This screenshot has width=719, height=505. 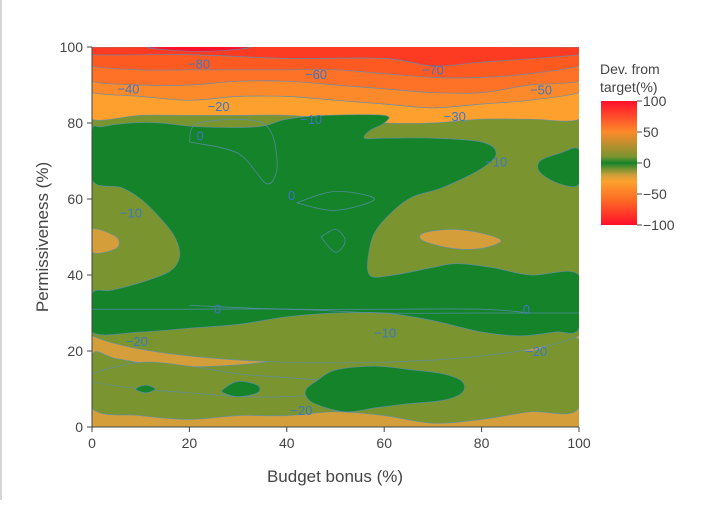 What do you see at coordinates (433, 70) in the screenshot?
I see `contour-label-2: −70` at bounding box center [433, 70].